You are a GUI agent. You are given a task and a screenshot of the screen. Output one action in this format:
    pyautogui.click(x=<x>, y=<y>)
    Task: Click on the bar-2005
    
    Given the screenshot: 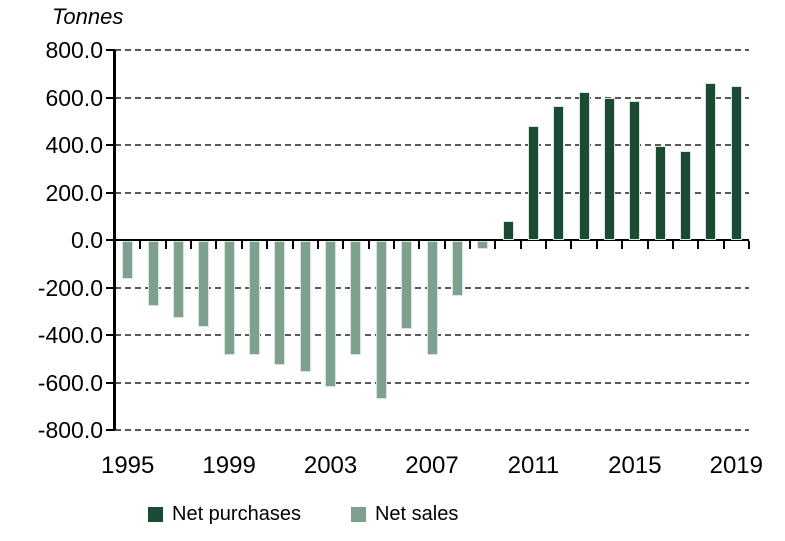 What is the action you would take?
    pyautogui.click(x=381, y=320)
    